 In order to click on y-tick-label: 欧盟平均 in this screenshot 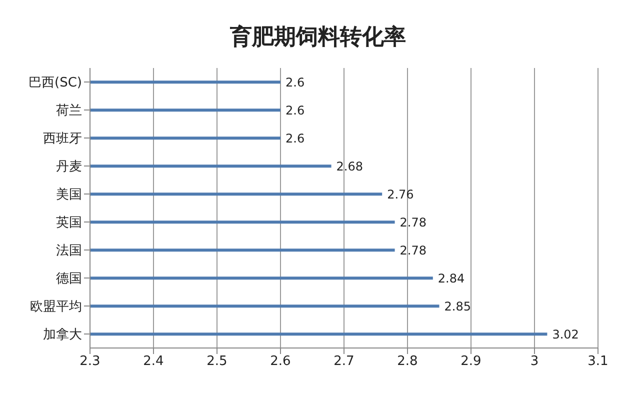, I will do `click(56, 307)`.